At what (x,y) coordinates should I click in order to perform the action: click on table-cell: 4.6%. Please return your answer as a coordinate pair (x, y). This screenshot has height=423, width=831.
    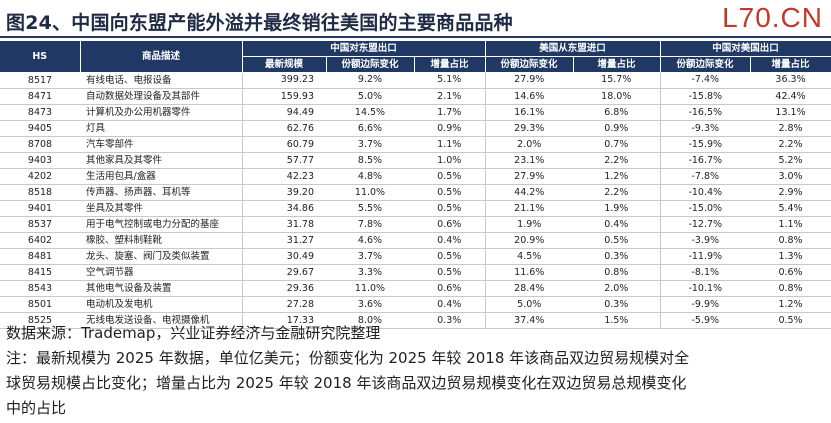
    Looking at the image, I should click on (370, 240).